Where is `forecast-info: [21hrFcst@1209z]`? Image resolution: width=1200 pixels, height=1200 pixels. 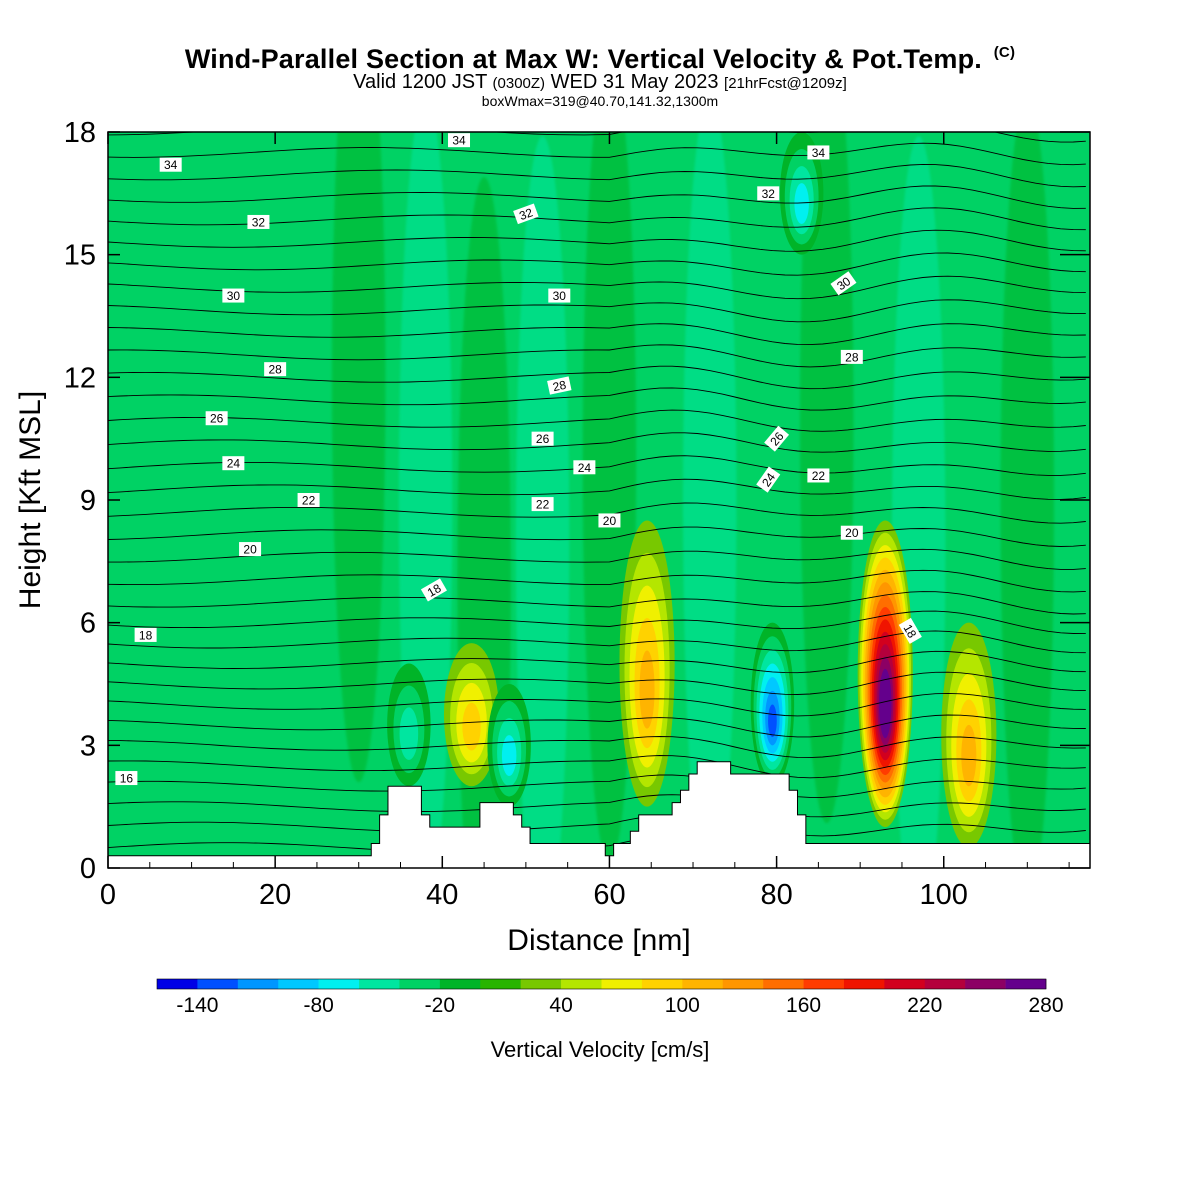 forecast-info: [21hrFcst@1209z] is located at coordinates (785, 83).